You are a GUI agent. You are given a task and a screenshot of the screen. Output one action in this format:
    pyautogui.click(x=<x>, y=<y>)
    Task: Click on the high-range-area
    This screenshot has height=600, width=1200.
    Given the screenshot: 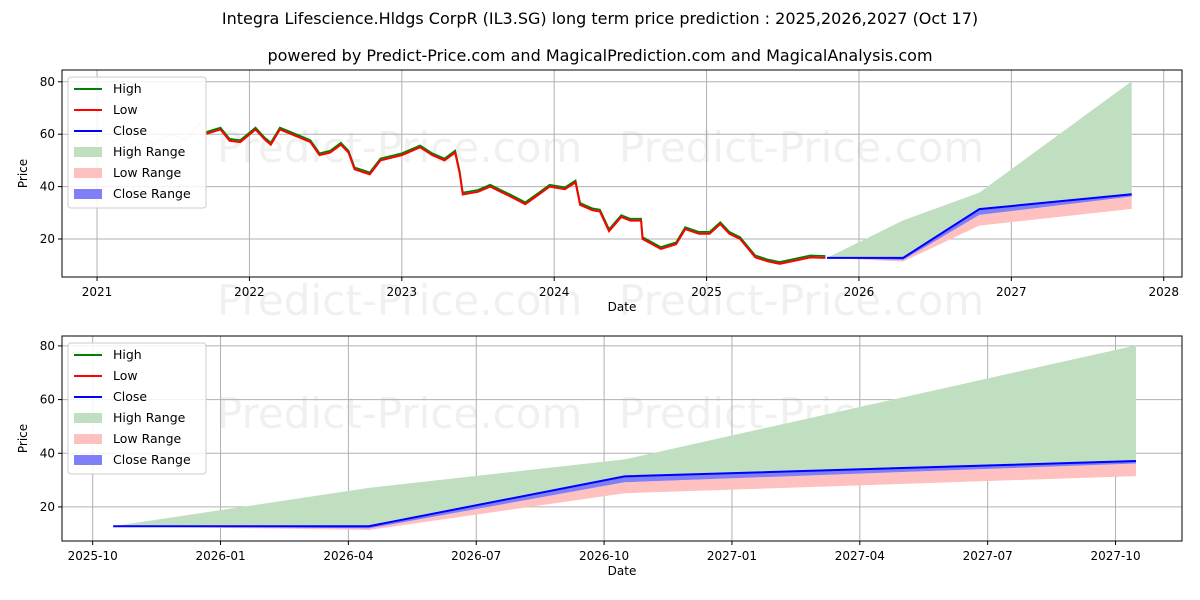 What is the action you would take?
    pyautogui.click(x=979, y=169)
    